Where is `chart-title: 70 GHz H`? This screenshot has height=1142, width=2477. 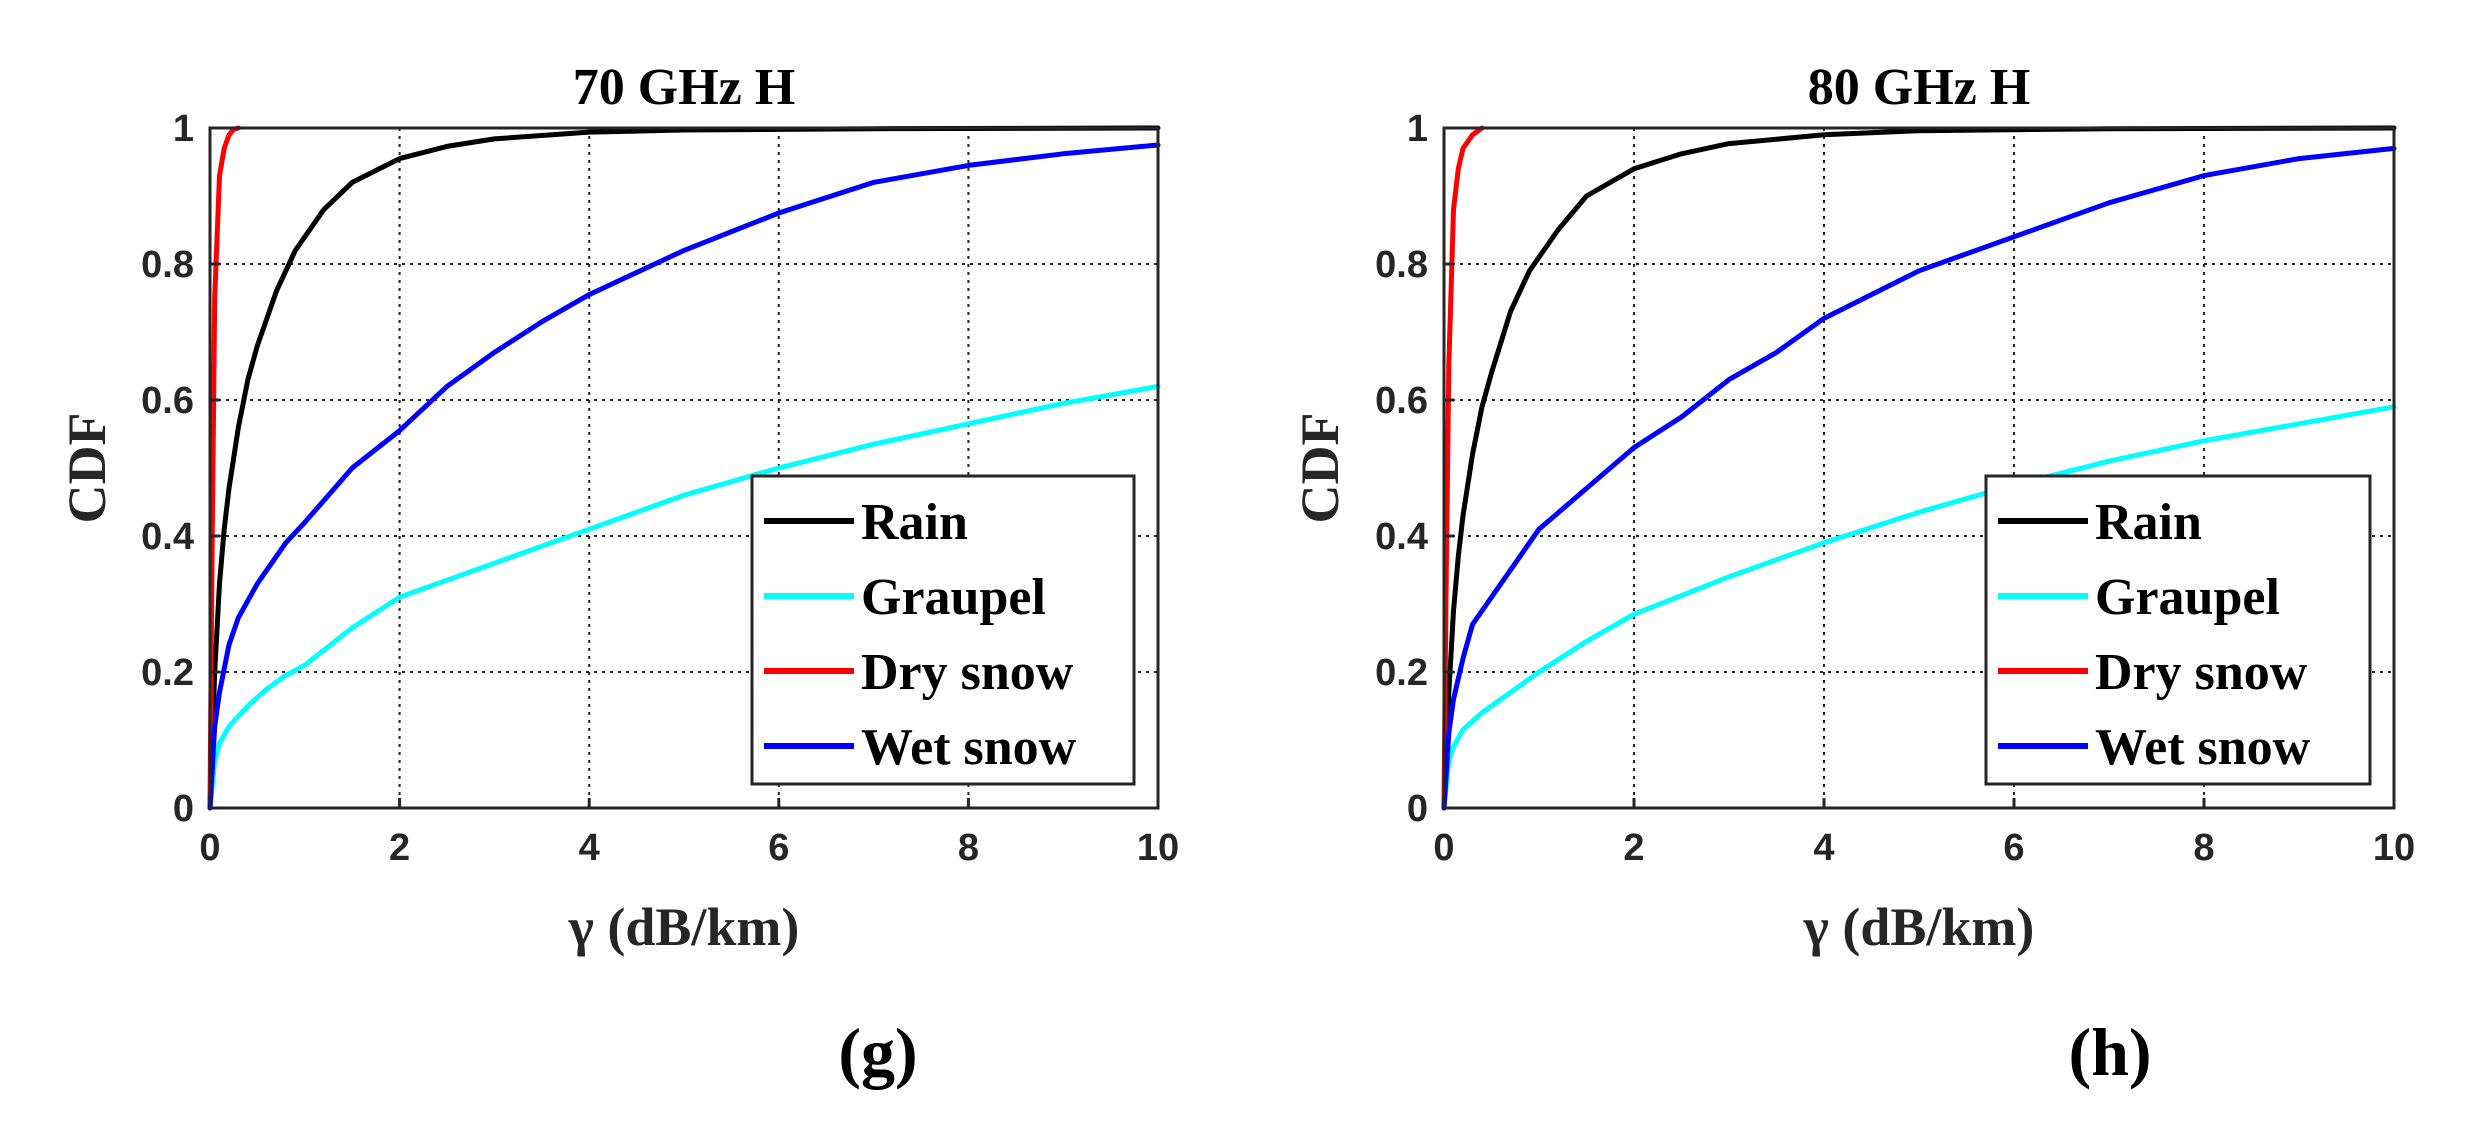
chart-title: 70 GHz H is located at coordinates (684, 87).